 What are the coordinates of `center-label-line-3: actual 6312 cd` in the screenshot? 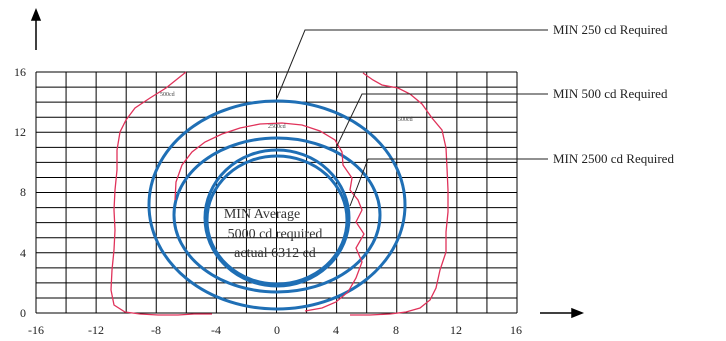 It's located at (275, 253).